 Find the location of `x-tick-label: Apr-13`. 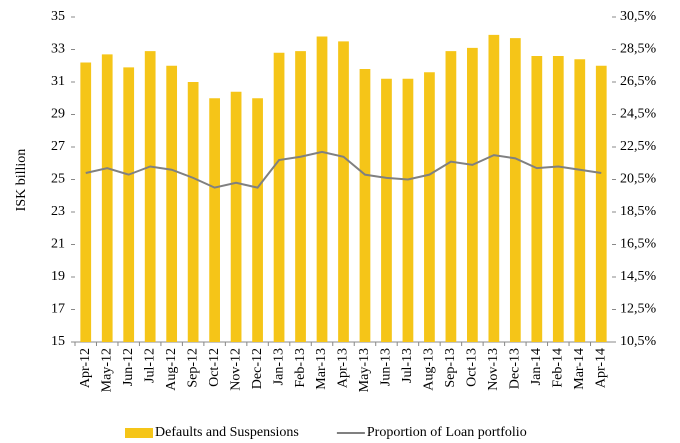

x-tick-label: Apr-13 is located at coordinates (343, 368).